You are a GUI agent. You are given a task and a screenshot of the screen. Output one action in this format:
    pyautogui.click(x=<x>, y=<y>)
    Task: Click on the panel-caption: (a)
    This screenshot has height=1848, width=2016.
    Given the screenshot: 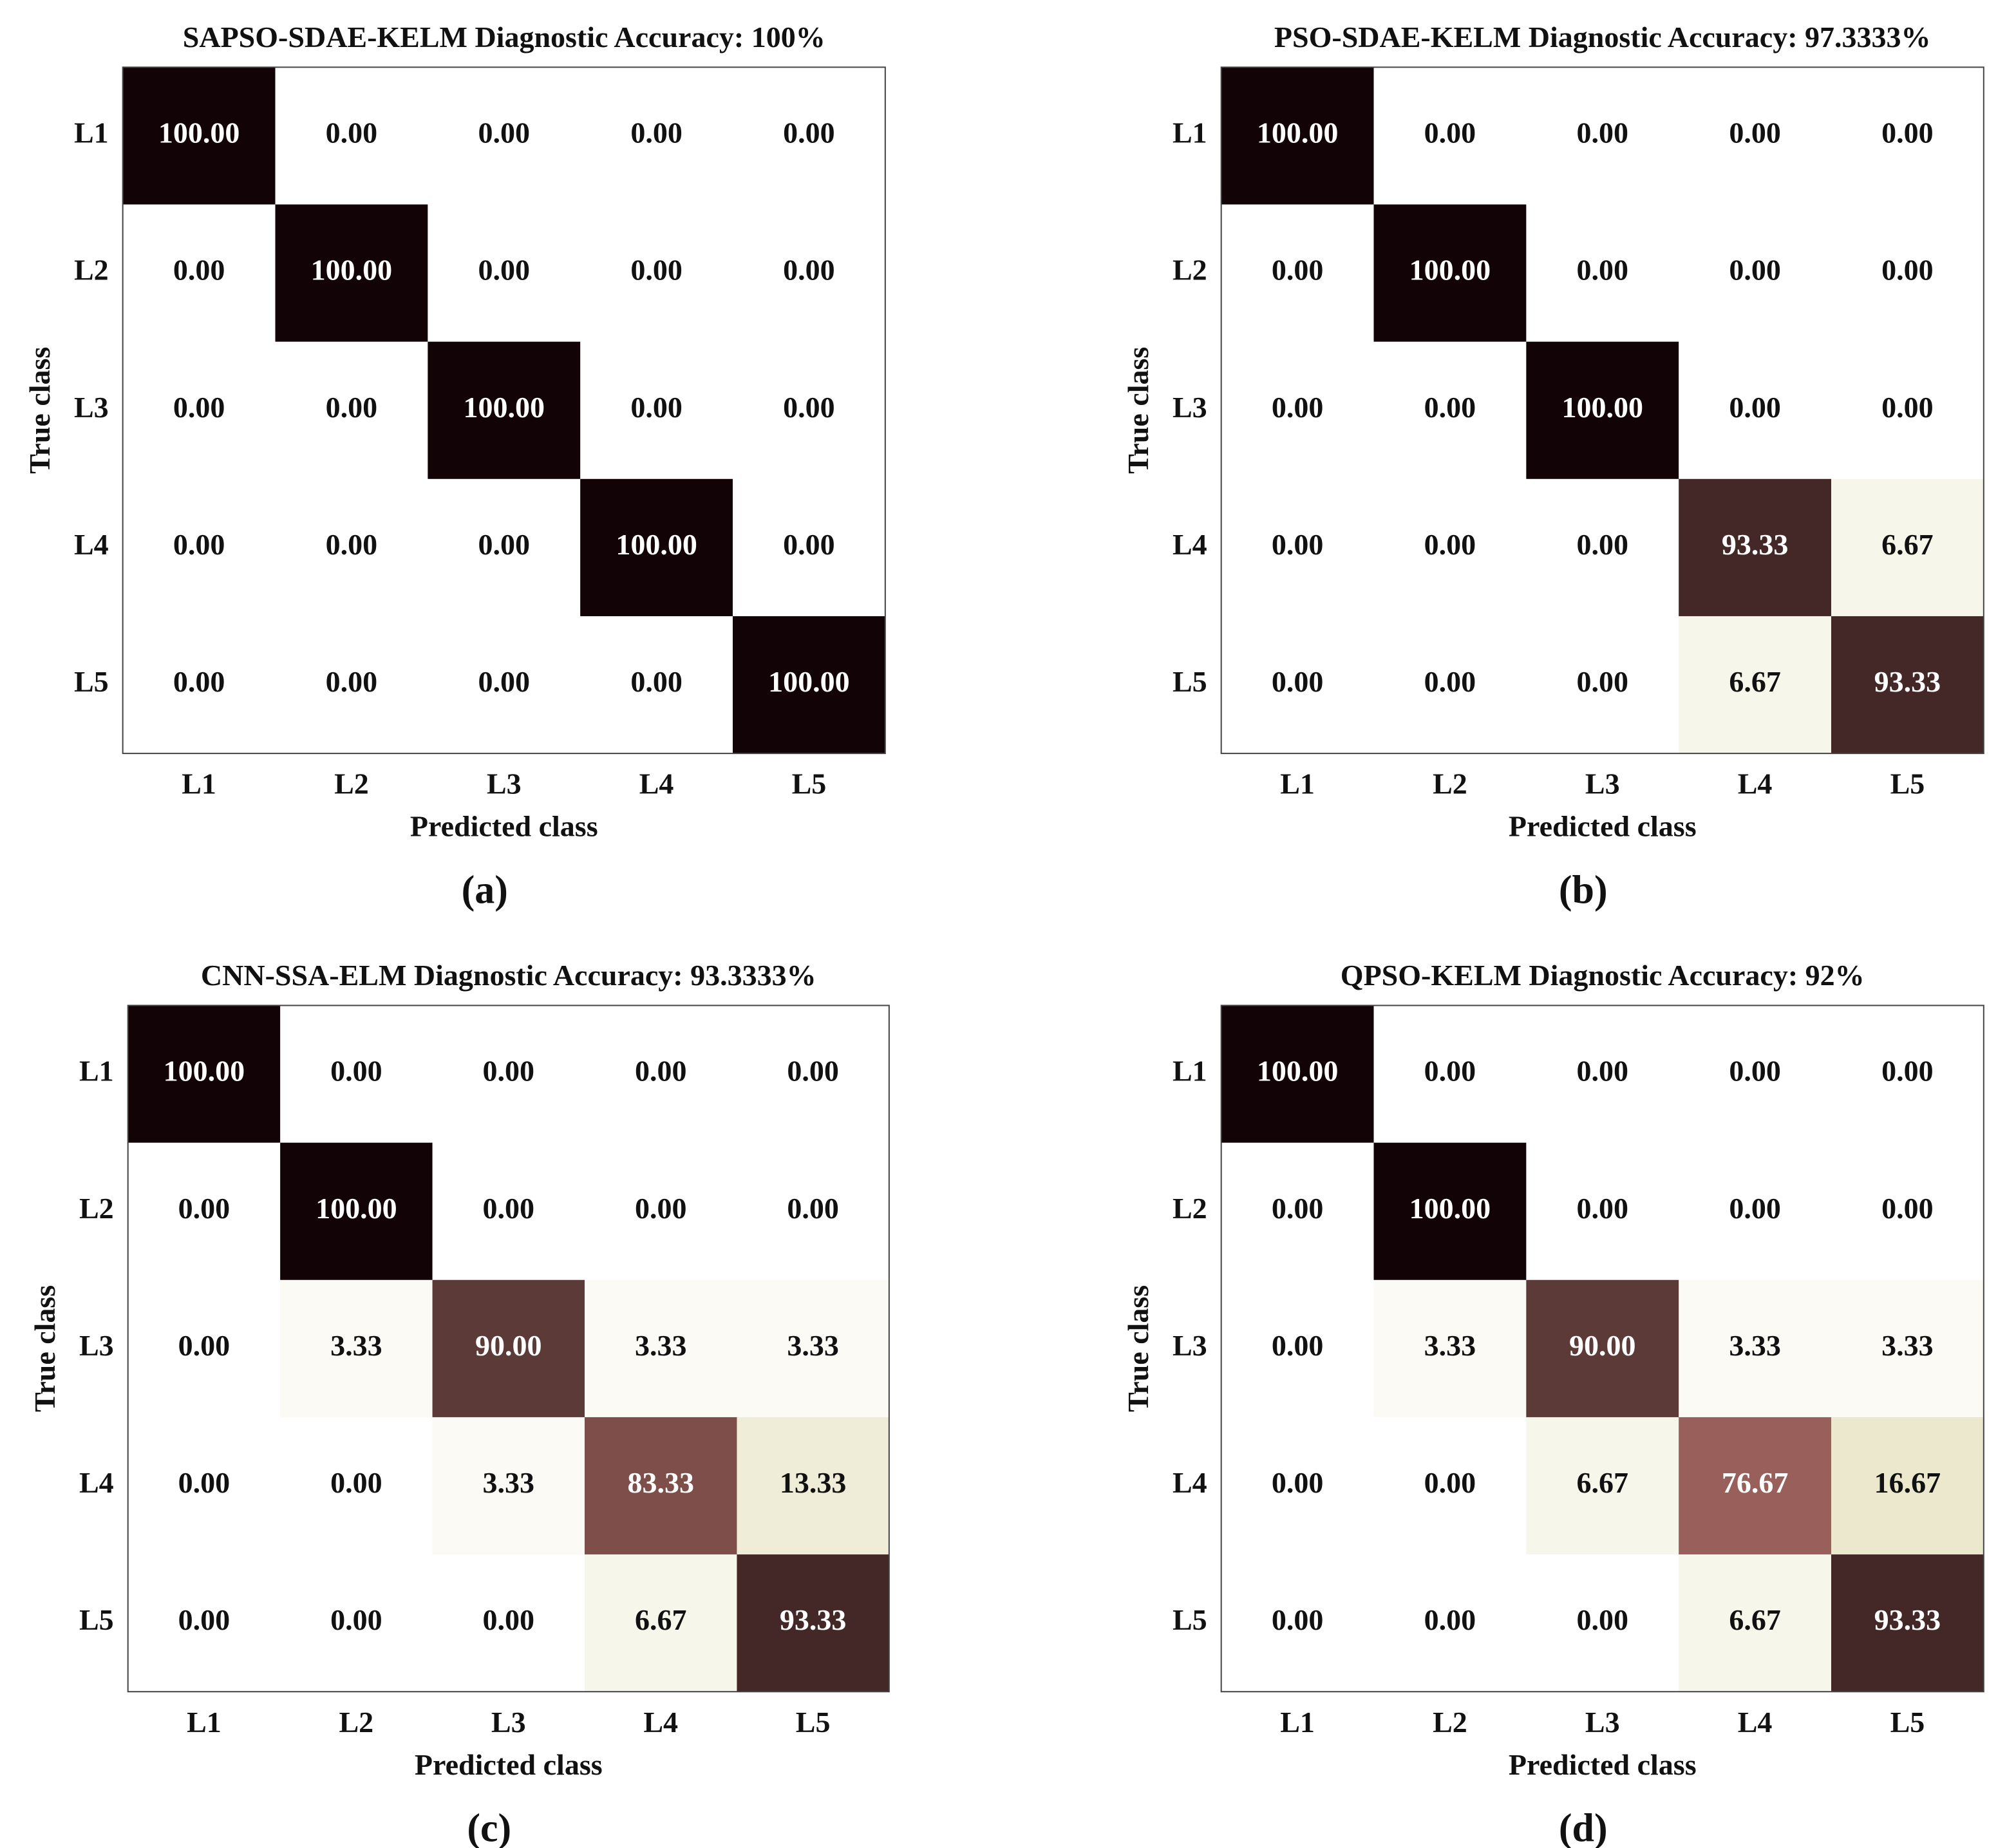 What is the action you would take?
    pyautogui.click(x=485, y=890)
    